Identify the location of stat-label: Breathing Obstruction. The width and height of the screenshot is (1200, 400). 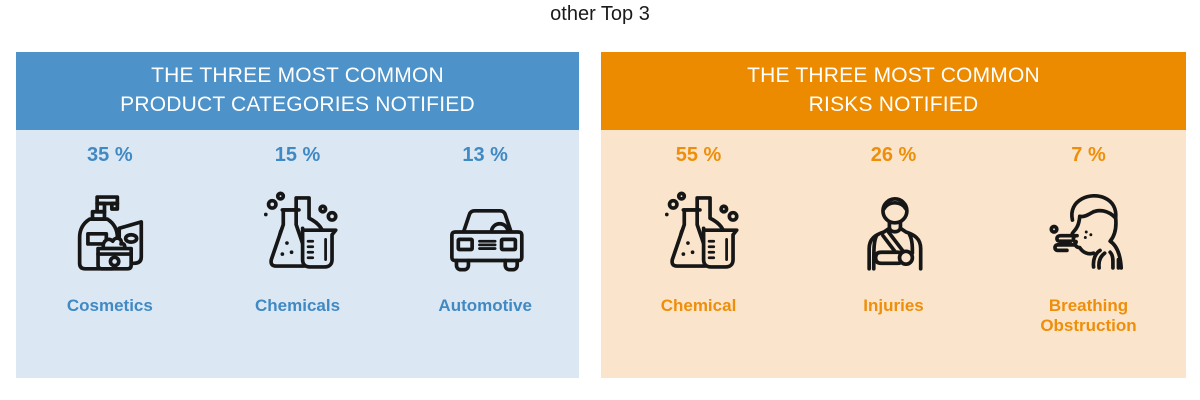
(1088, 316).